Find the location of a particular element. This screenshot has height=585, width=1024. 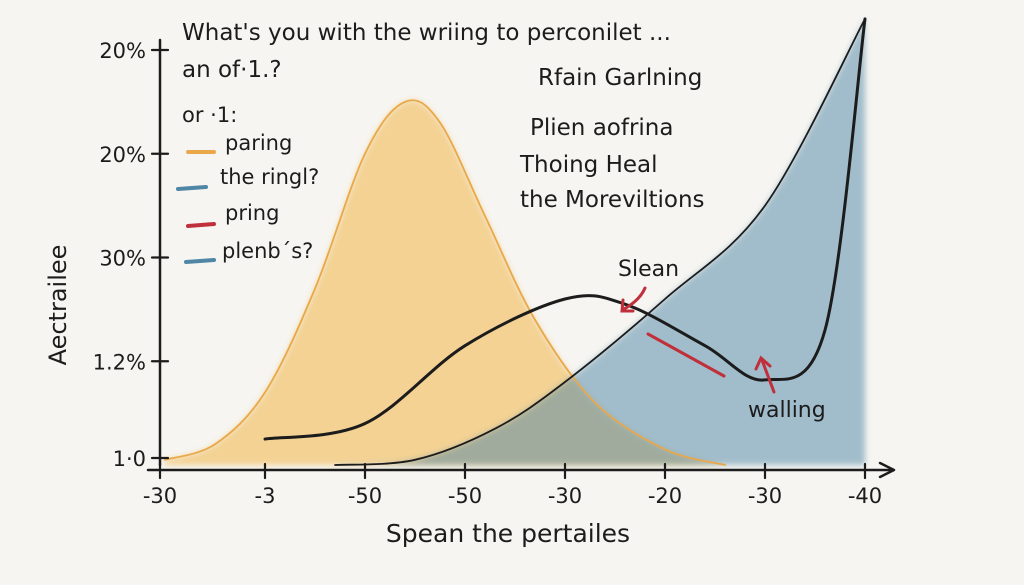

x-tick-label-1: -3 is located at coordinates (265, 496).